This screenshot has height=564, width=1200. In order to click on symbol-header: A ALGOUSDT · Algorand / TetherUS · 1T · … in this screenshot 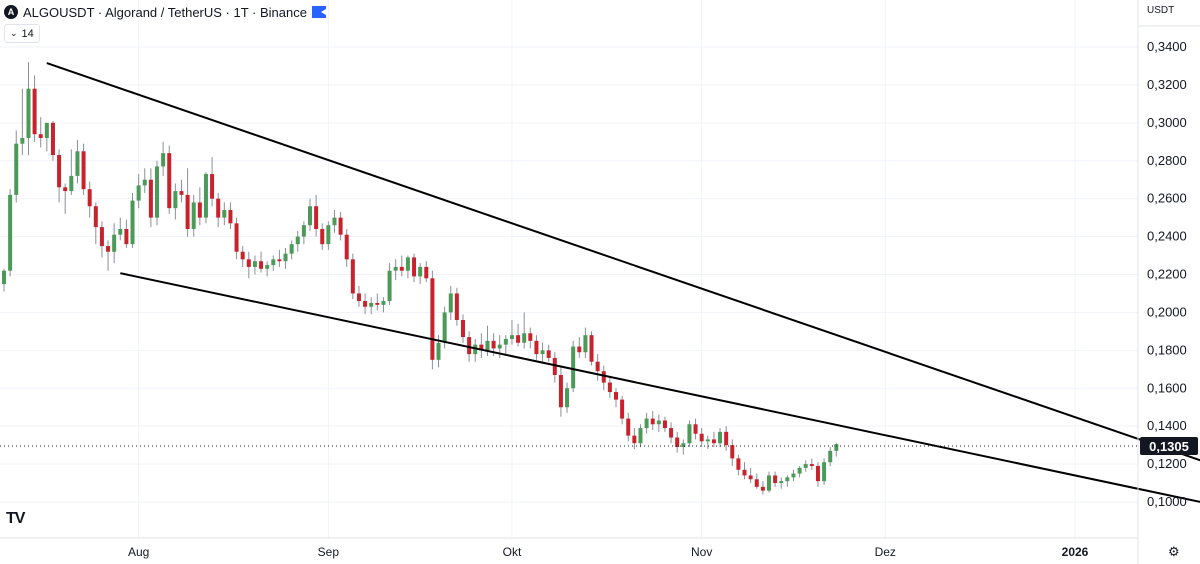, I will do `click(165, 12)`.